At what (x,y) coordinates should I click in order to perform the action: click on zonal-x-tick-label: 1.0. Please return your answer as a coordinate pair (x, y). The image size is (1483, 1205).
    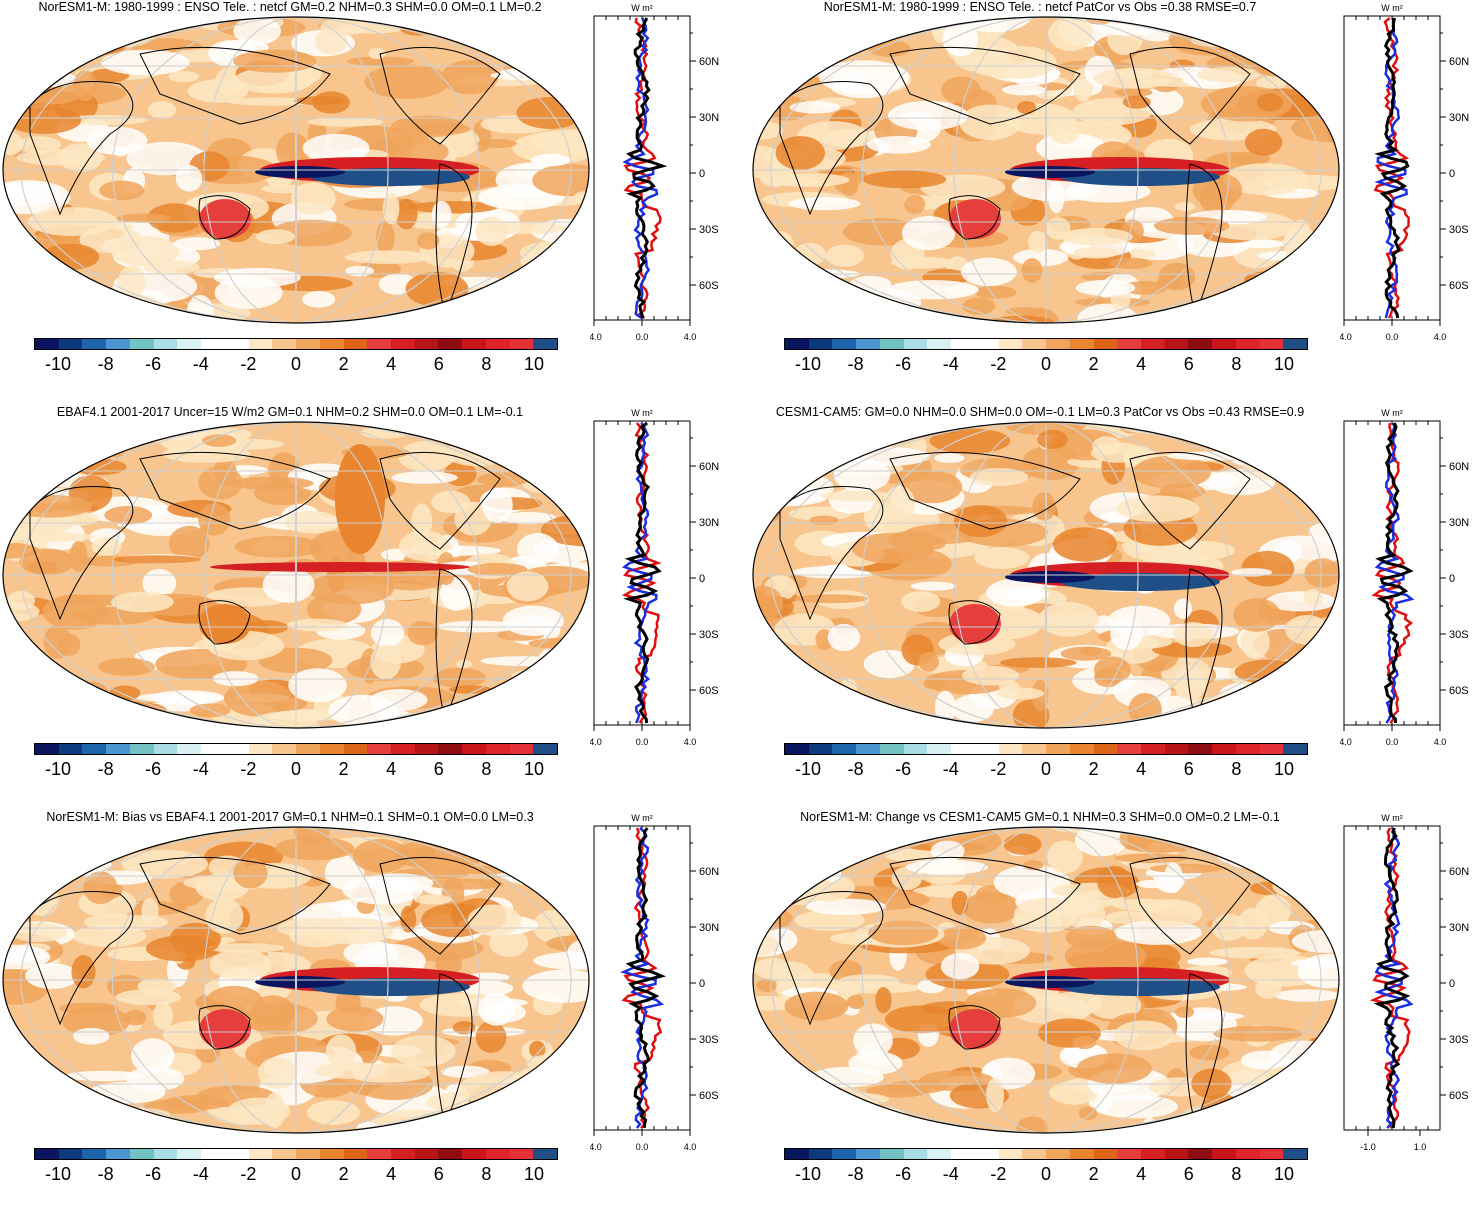
    Looking at the image, I should click on (1420, 1147).